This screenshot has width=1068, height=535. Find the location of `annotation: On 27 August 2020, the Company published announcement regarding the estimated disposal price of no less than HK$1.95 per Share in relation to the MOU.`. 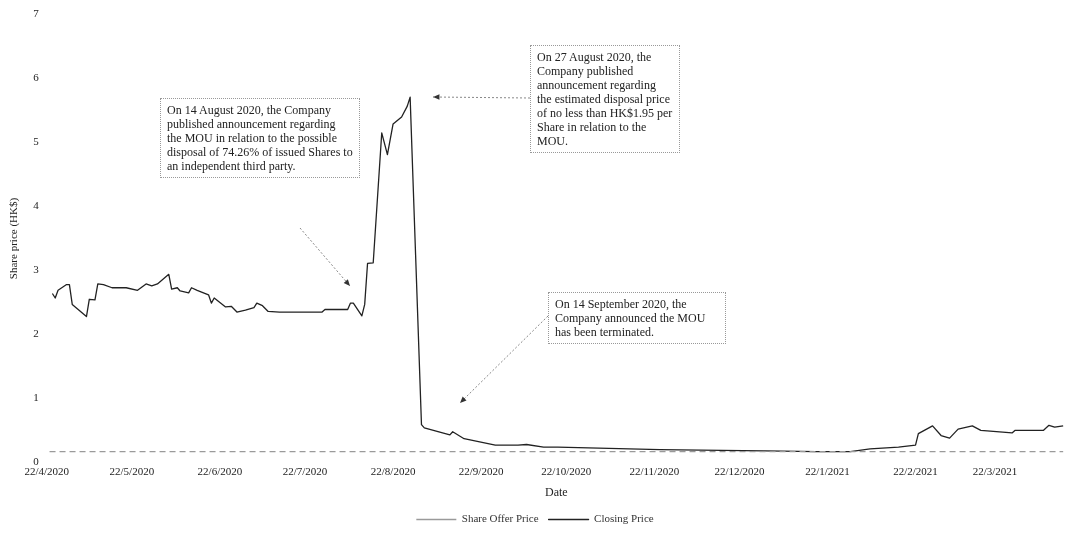

annotation: On 27 August 2020, the Company published announcement regarding the estimated disposal price of no less than HK$1.95 per Share in relation to the MOU. is located at coordinates (605, 99).